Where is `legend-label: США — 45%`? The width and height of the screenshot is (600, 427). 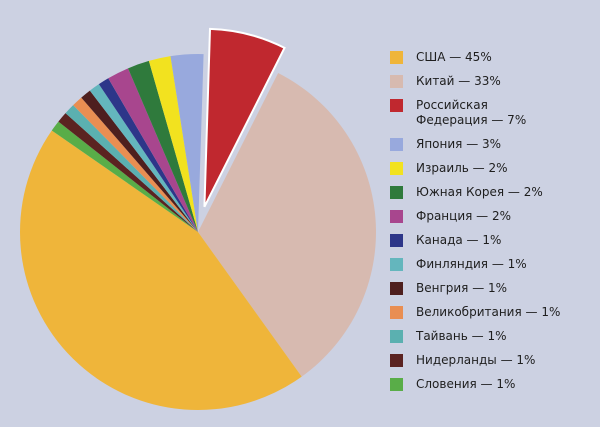 legend-label: США — 45% is located at coordinates (454, 57).